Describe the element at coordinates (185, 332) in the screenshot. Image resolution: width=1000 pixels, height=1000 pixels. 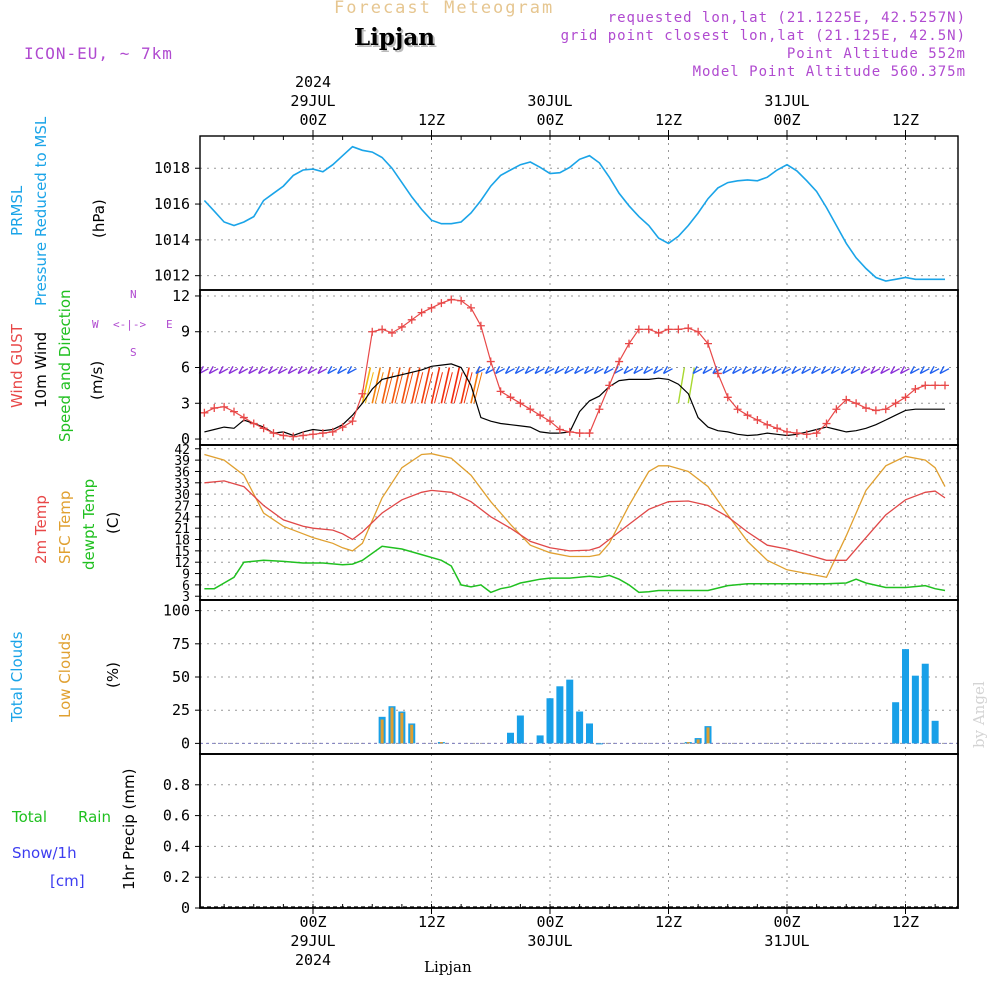
I see `y-tick-label: 9` at that location.